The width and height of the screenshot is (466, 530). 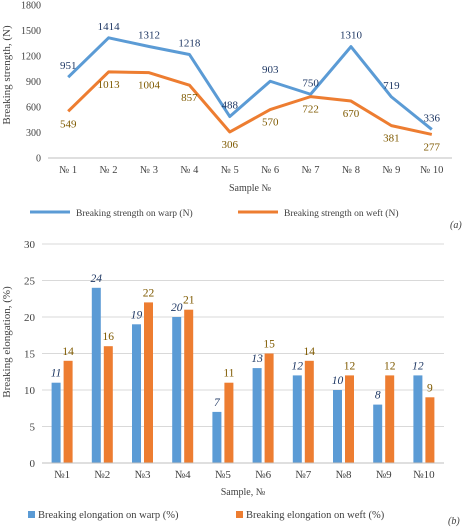 What do you see at coordinates (109, 170) in the screenshot?
I see `x-tick-label: № 2` at bounding box center [109, 170].